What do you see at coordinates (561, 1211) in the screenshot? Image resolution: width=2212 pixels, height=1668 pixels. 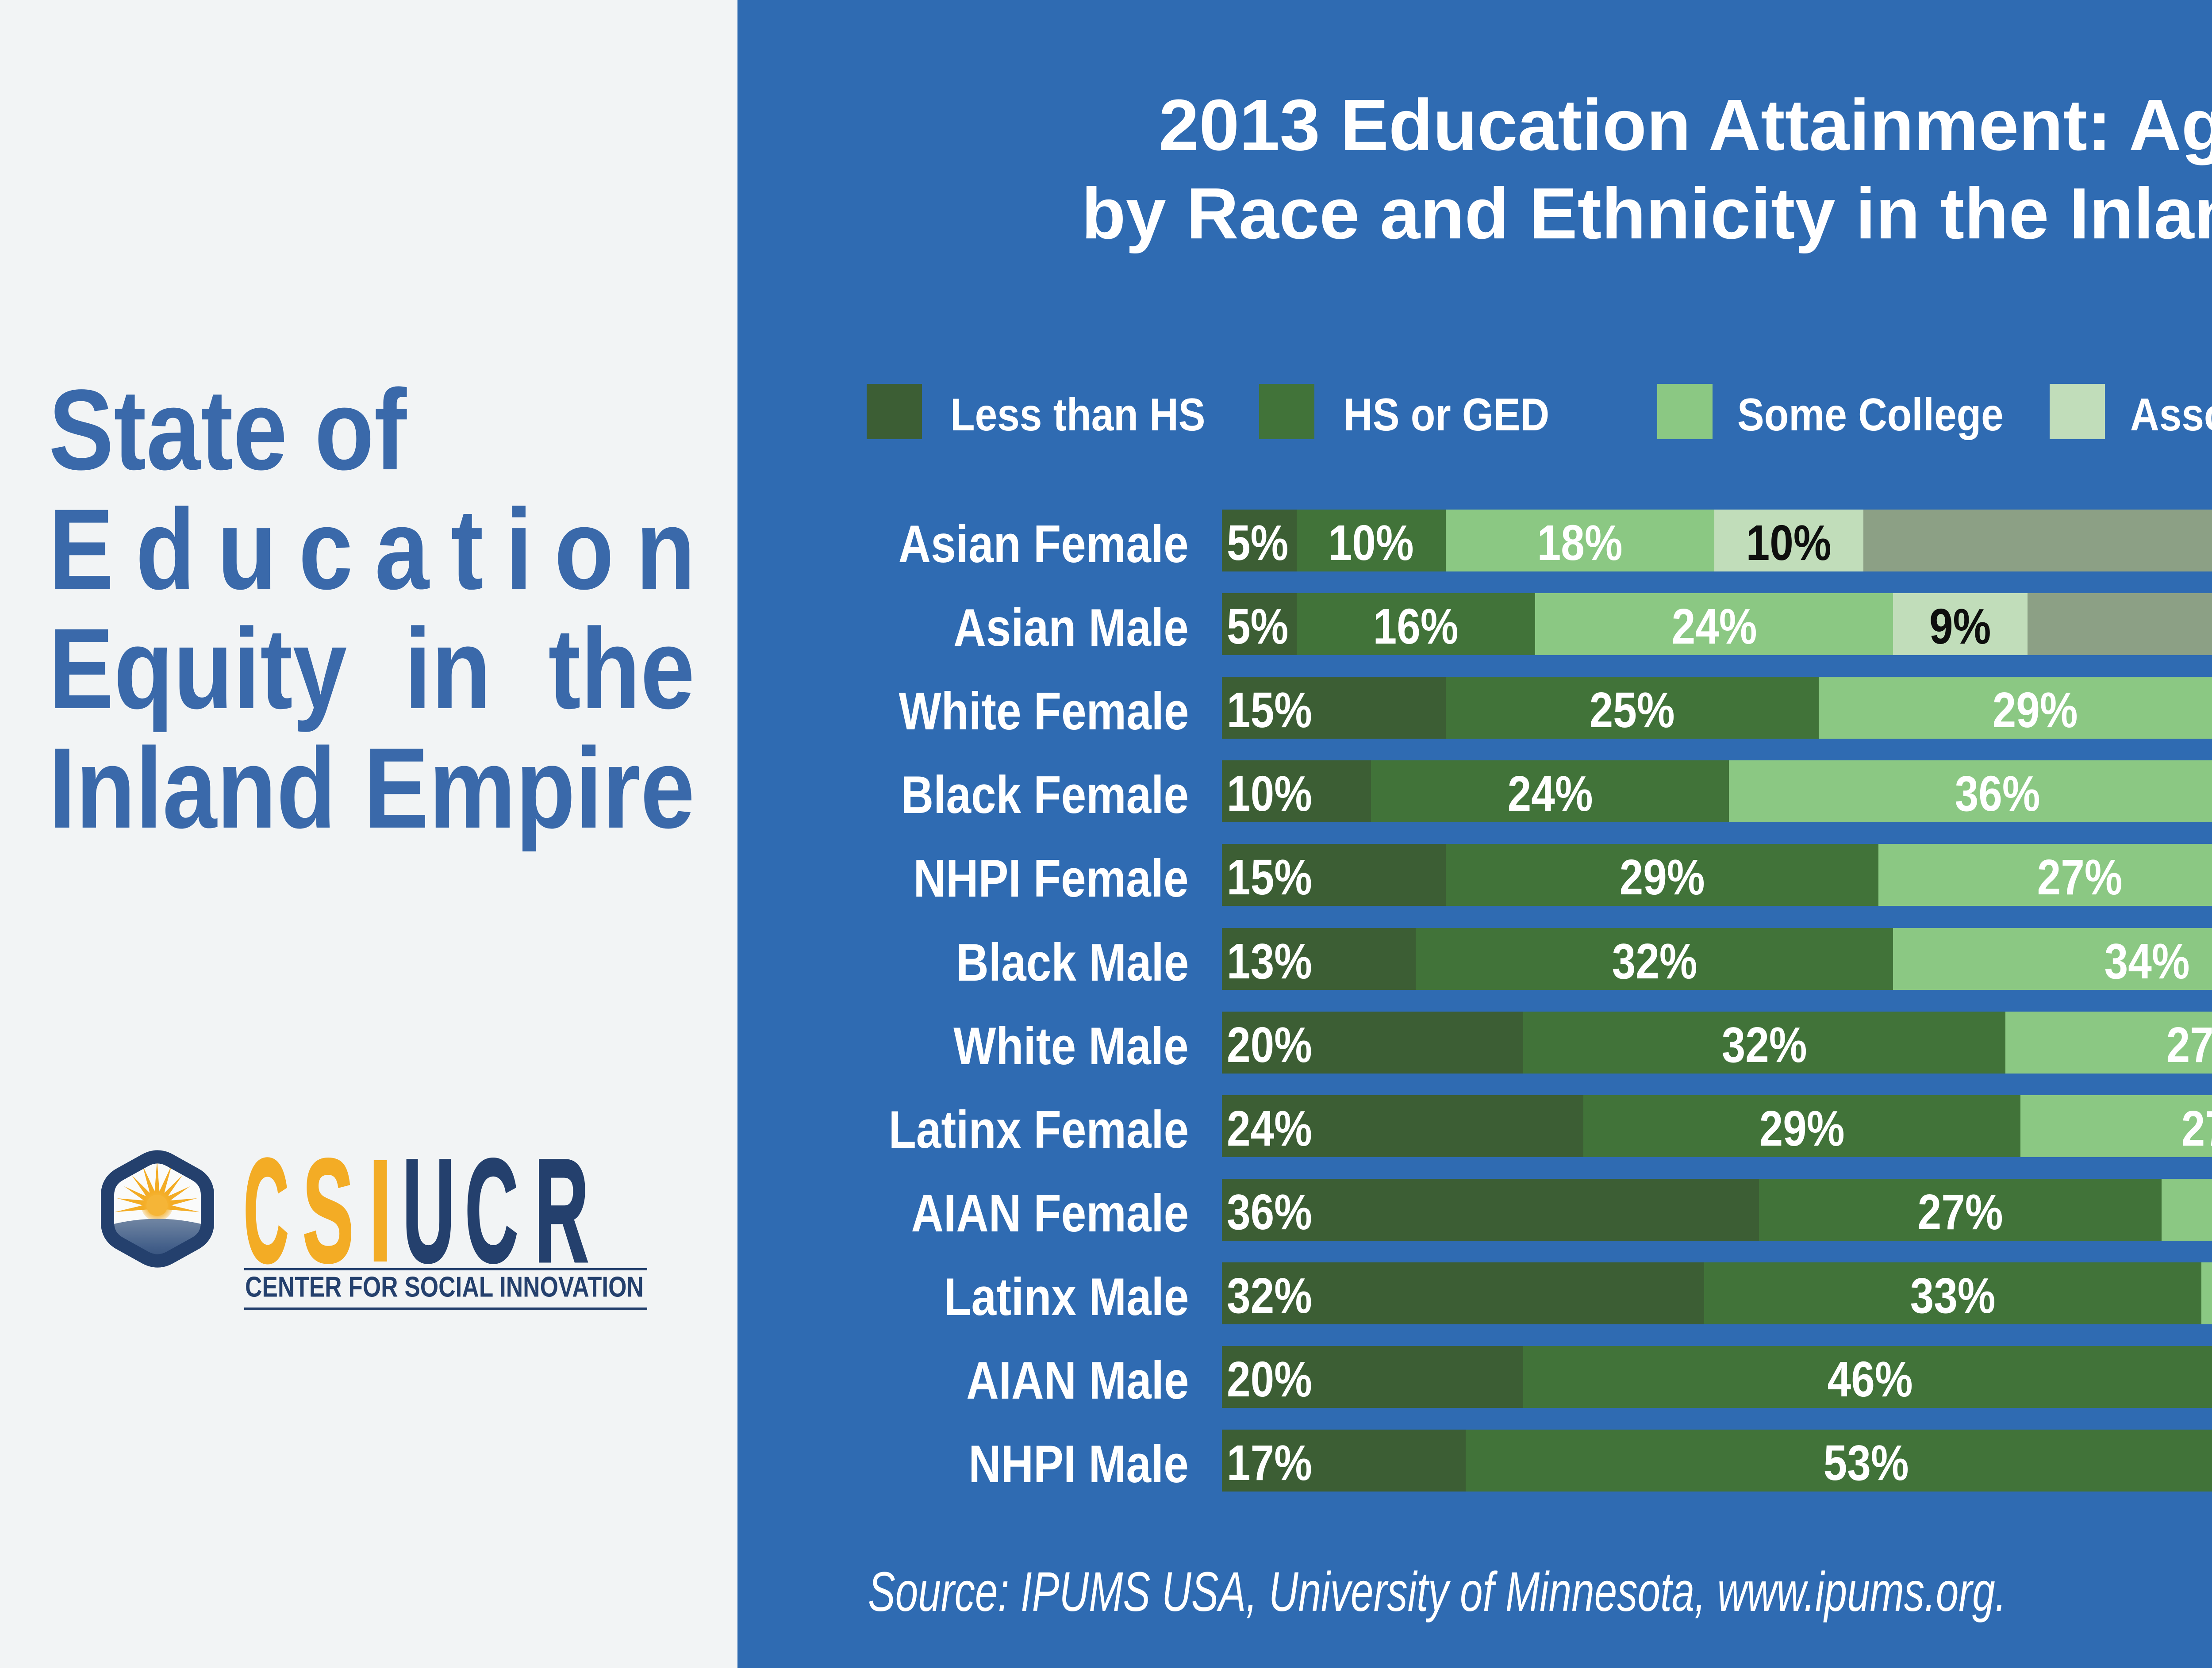 I see `svg-text: R` at bounding box center [561, 1211].